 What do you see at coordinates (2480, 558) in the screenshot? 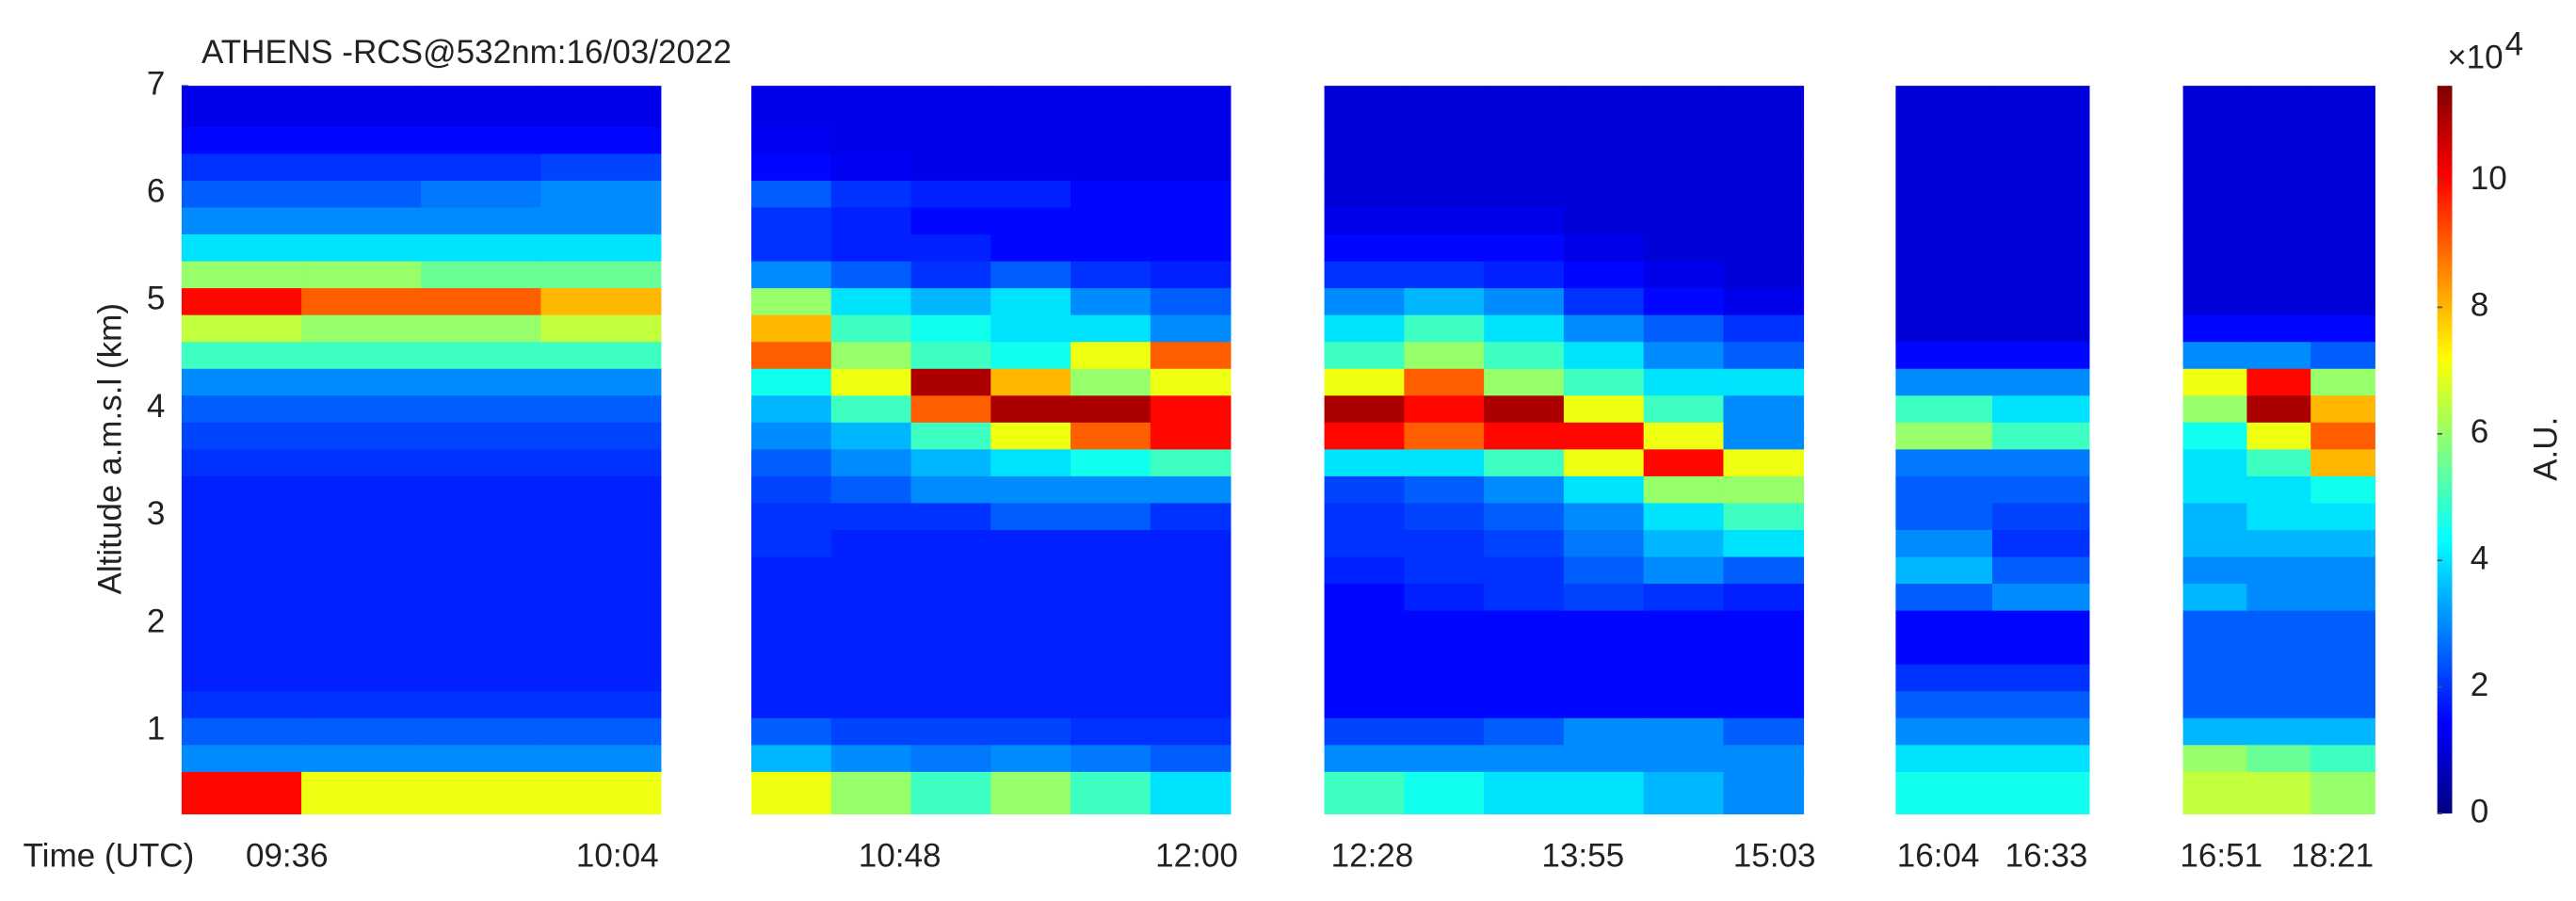
I see `colorbar-tick-label: 4` at bounding box center [2480, 558].